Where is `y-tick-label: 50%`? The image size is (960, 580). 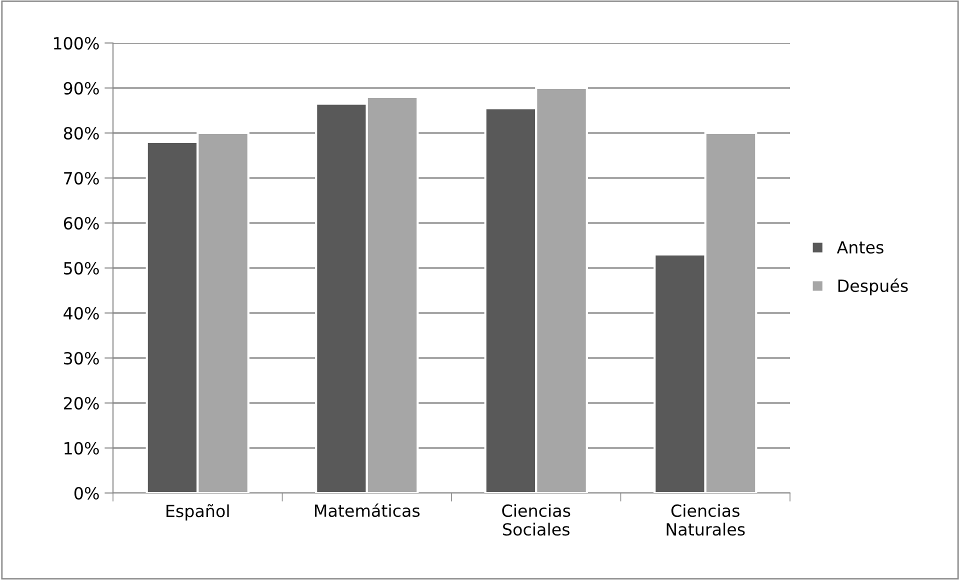 y-tick-label: 50% is located at coordinates (81, 268).